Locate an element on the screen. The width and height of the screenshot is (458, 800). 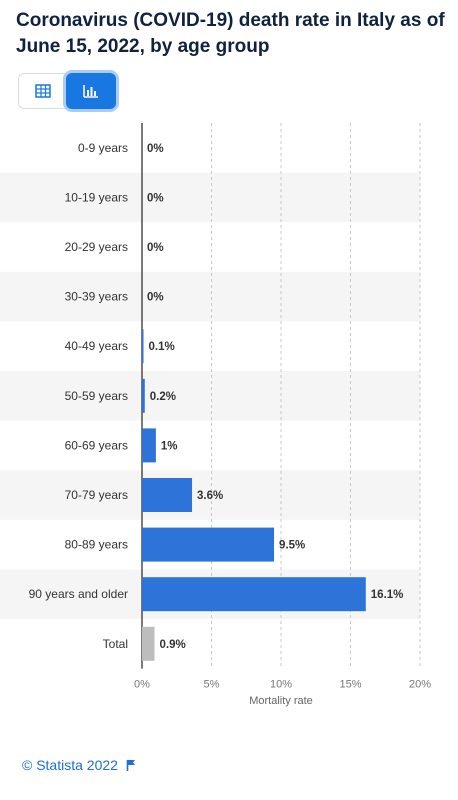
value-label: 3.6% is located at coordinates (210, 496).